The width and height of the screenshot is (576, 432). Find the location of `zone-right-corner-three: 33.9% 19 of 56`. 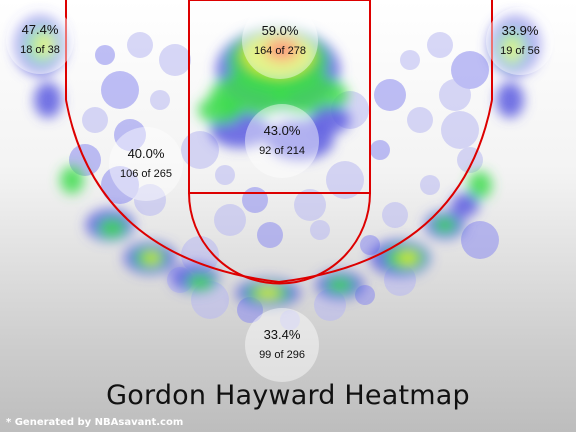

zone-right-corner-three: 33.9% 19 of 56 is located at coordinates (520, 41).